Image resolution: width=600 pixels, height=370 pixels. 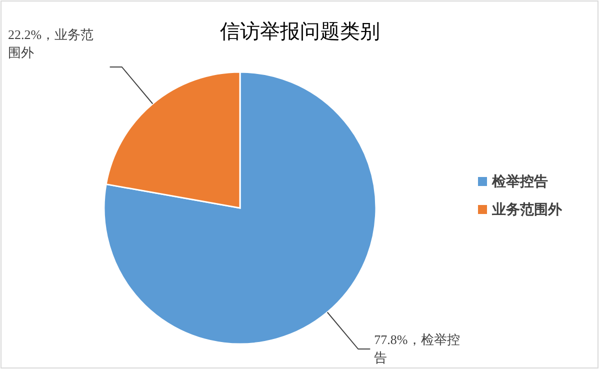 I want to click on legend-label: 检举控告, so click(x=519, y=181).